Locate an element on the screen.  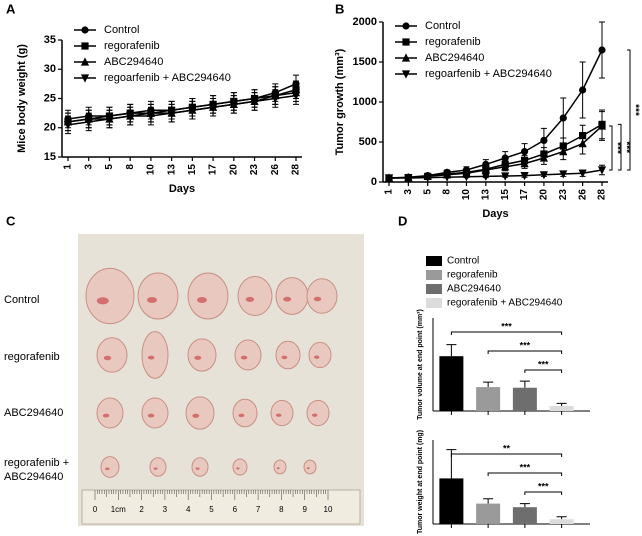
y-tick-label: 500 is located at coordinates (368, 142).